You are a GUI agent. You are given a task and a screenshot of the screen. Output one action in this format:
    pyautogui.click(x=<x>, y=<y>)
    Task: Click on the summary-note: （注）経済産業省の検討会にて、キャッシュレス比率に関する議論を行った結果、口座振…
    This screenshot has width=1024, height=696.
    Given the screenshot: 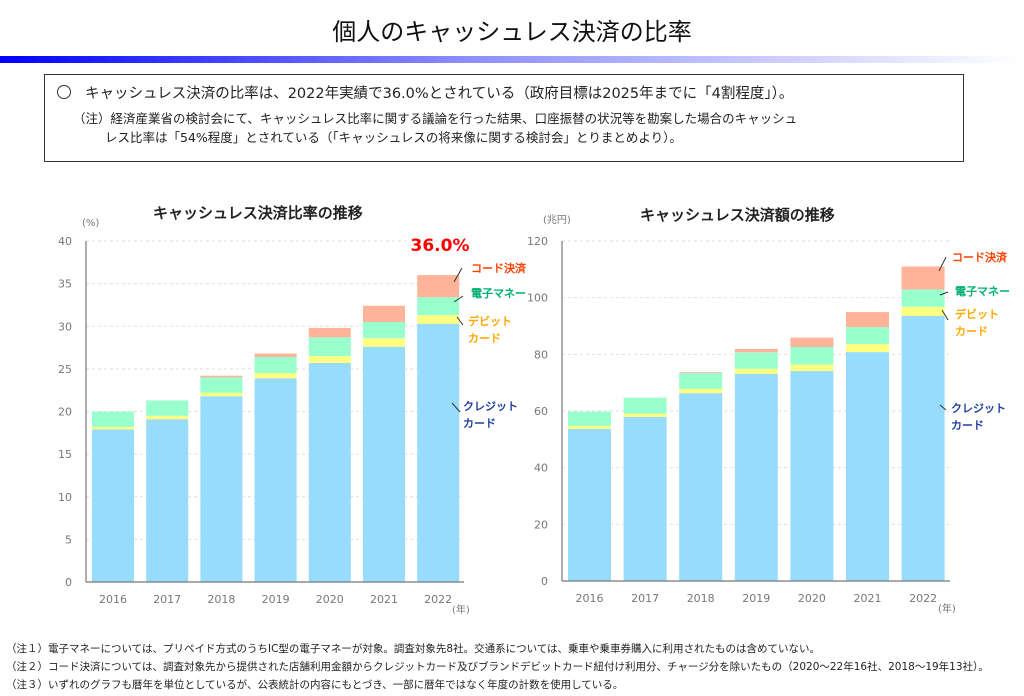 What is the action you would take?
    pyautogui.click(x=505, y=128)
    